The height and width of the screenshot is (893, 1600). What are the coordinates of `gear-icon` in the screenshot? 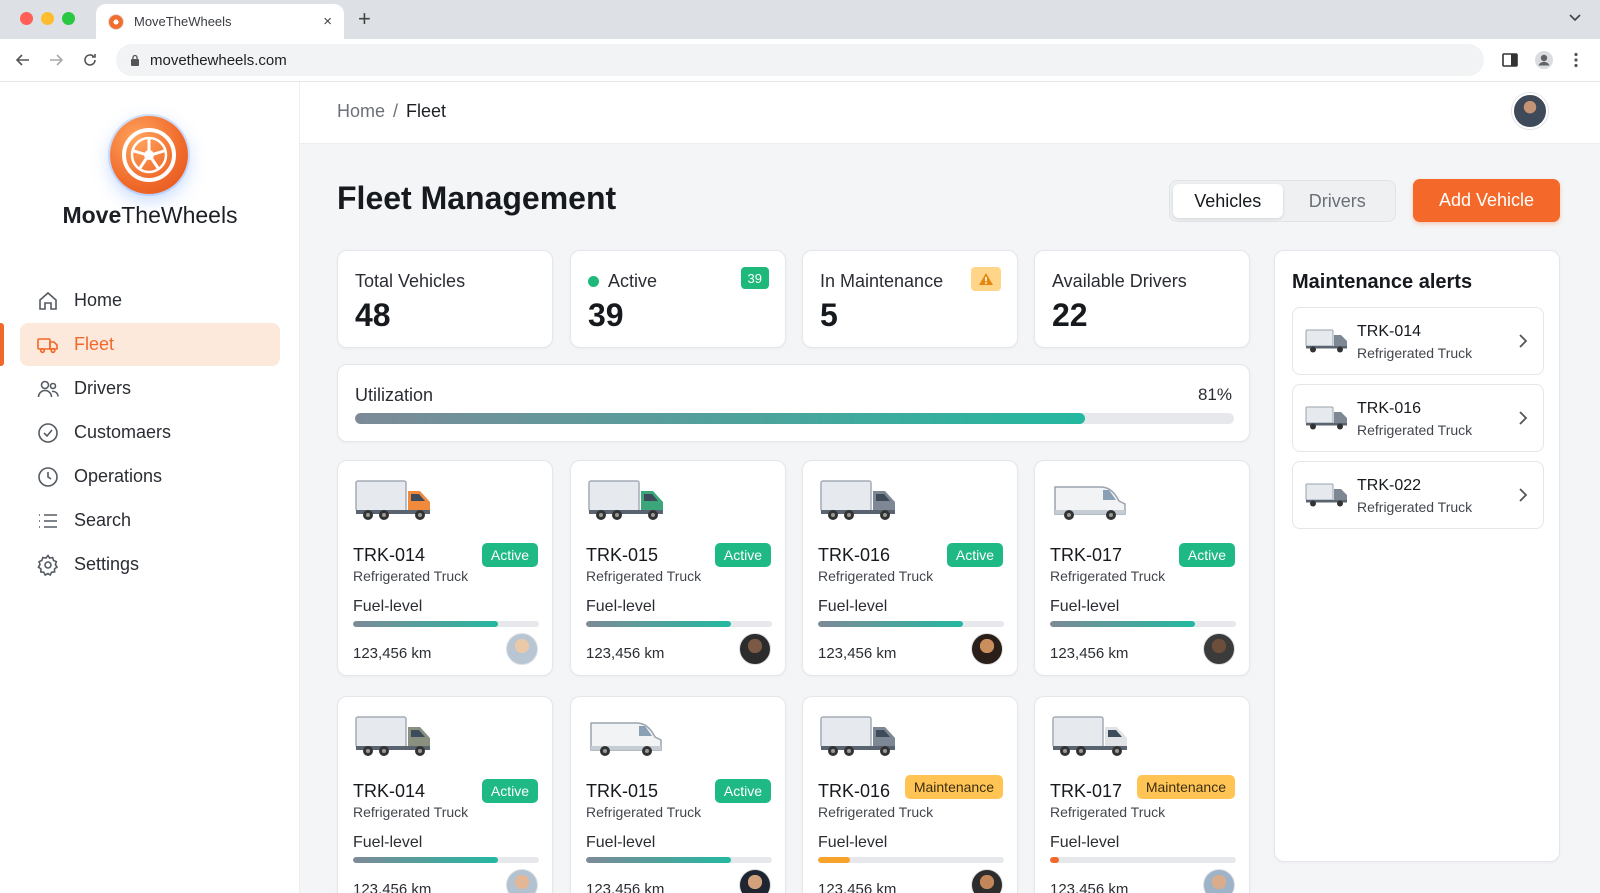 It's located at (48, 564).